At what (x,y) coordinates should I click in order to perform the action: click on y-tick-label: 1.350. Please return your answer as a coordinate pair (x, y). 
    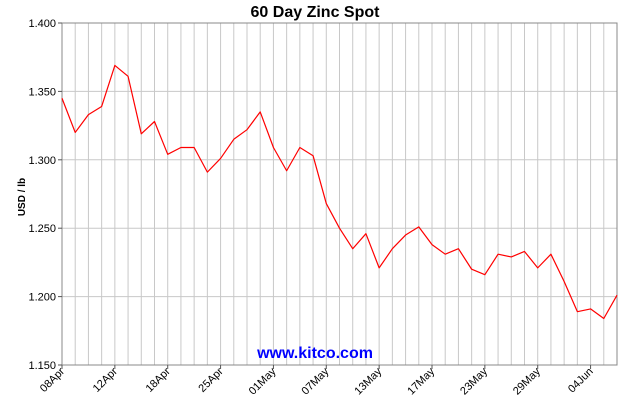
    Looking at the image, I should click on (42, 92).